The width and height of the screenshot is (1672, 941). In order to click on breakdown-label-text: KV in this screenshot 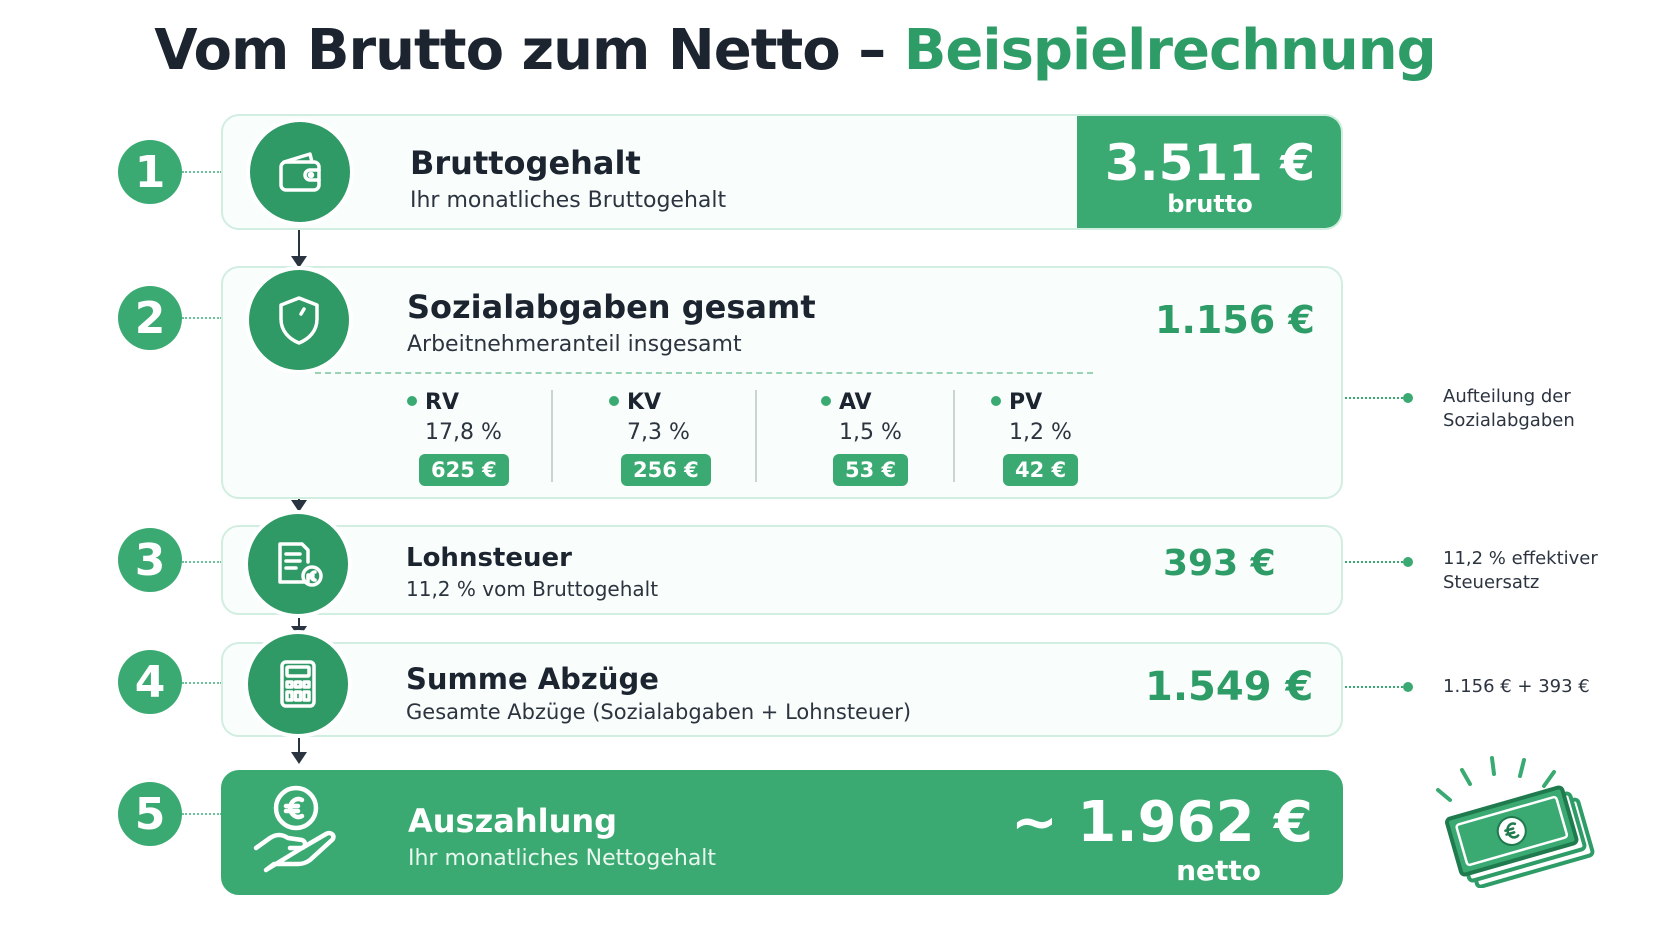, I will do `click(644, 402)`.